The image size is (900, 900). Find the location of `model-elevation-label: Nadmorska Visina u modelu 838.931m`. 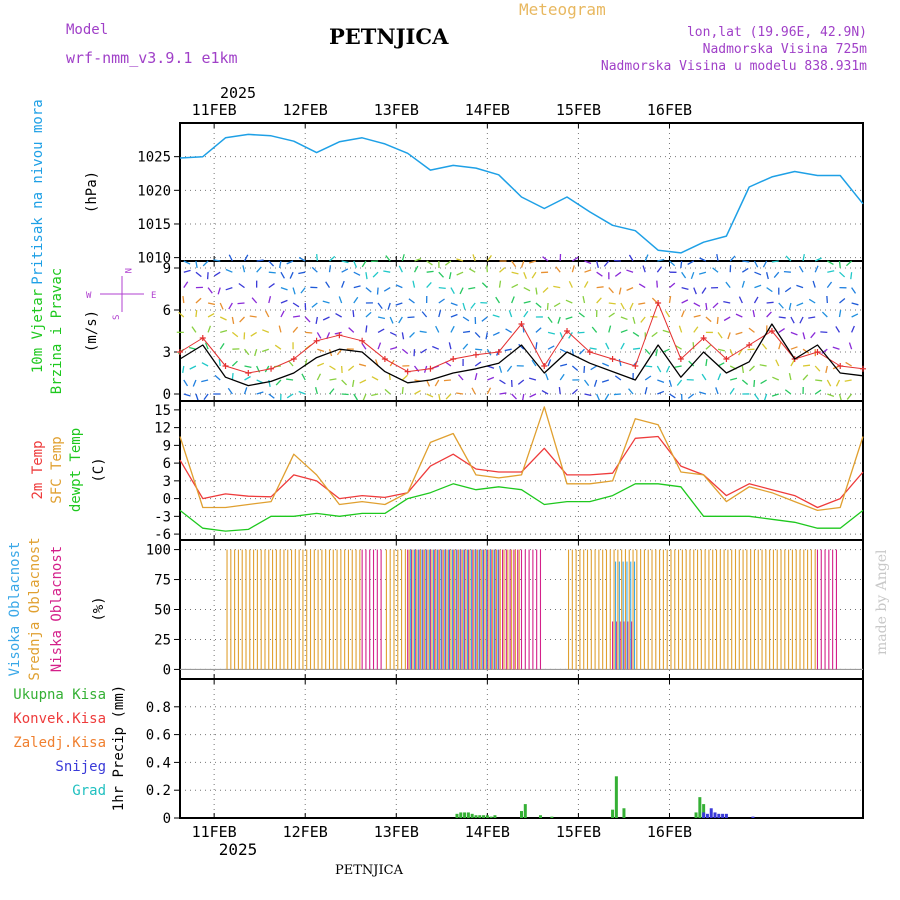

model-elevation-label: Nadmorska Visina u modelu 838.931m is located at coordinates (734, 66).